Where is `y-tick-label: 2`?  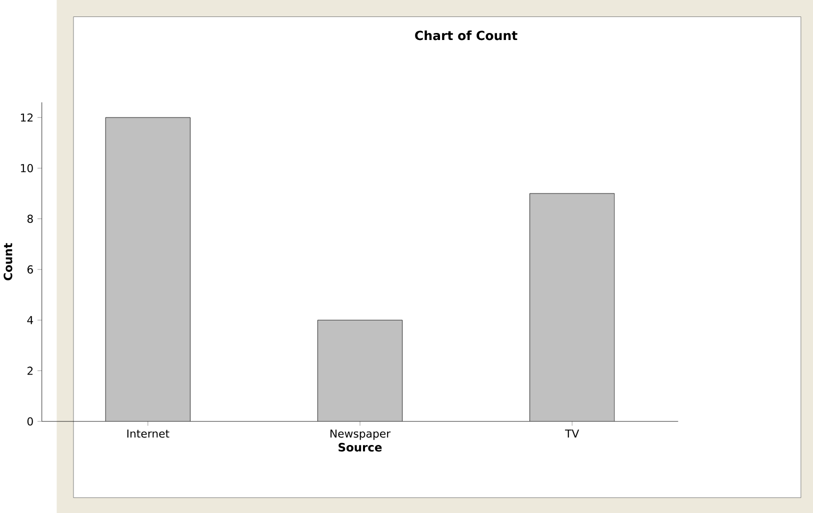 y-tick-label: 2 is located at coordinates (30, 370).